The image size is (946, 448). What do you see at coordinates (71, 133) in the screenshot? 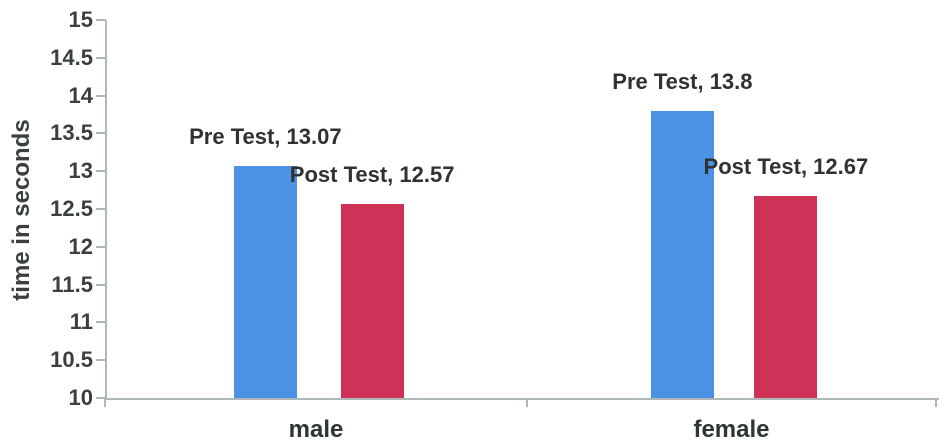
I see `y-tick-label: 13.5` at bounding box center [71, 133].